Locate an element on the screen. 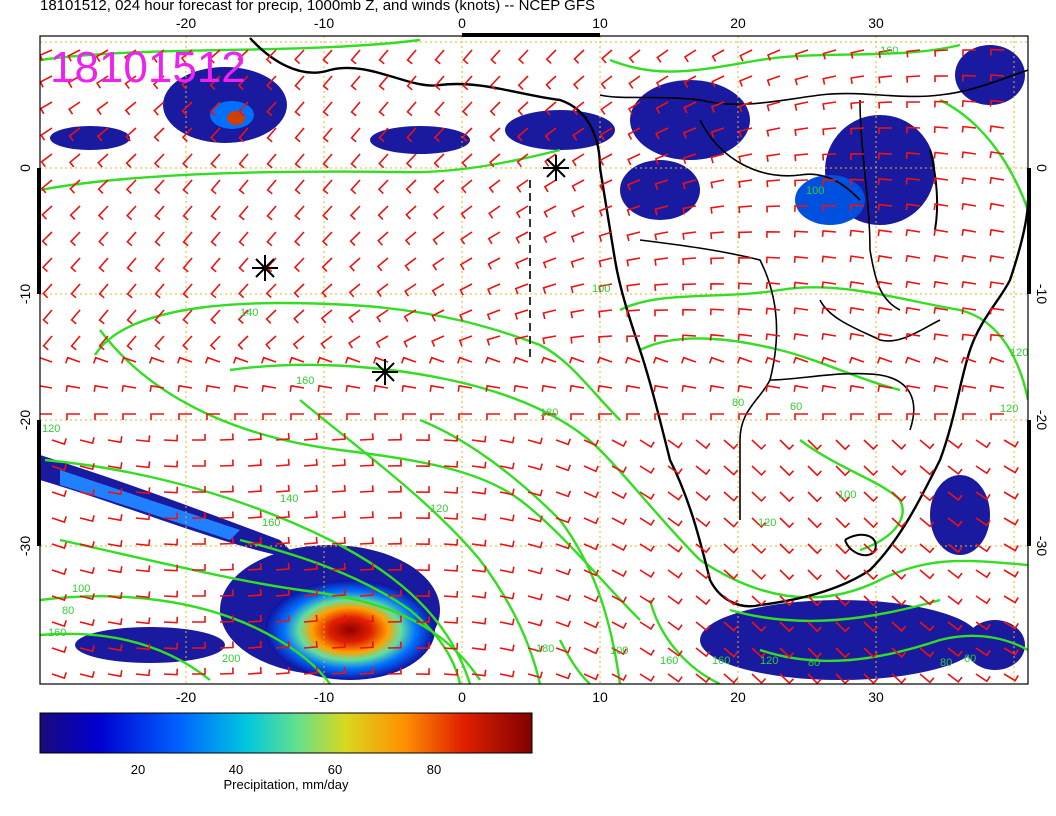 The width and height of the screenshot is (1056, 816). contour-label: 100 is located at coordinates (601, 289).